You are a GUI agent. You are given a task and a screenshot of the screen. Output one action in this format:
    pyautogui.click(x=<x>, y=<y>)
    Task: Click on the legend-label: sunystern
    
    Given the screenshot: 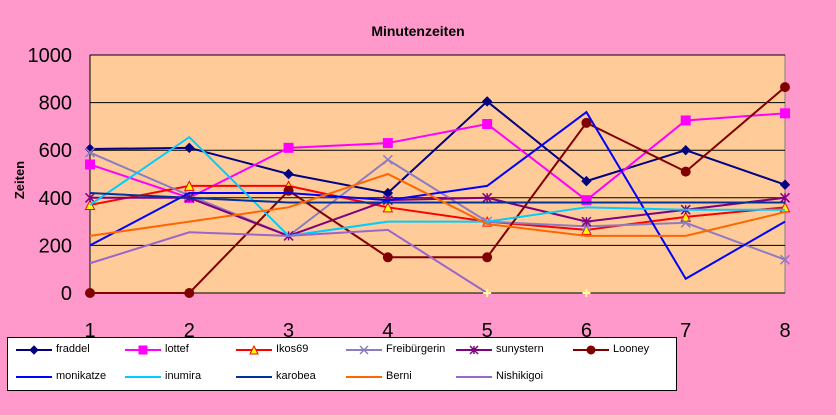 What is the action you would take?
    pyautogui.click(x=520, y=349)
    